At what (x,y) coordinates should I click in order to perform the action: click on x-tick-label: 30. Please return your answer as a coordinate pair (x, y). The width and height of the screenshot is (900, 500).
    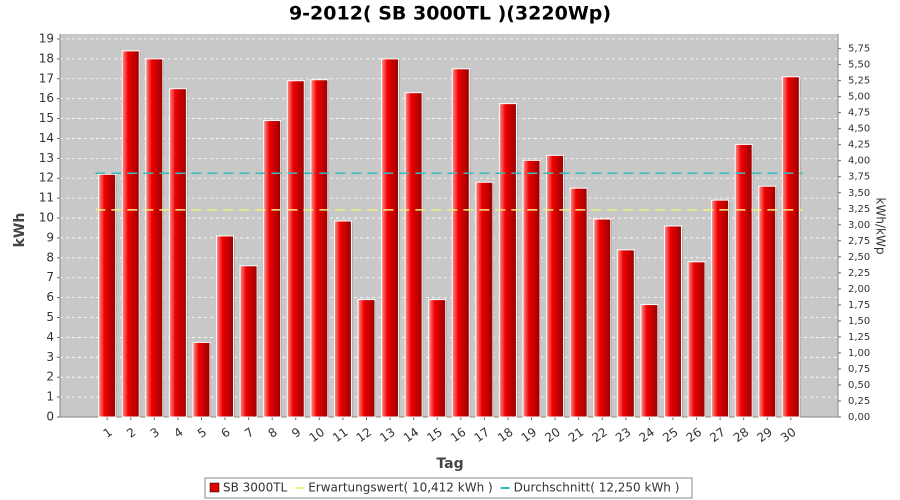
    Looking at the image, I should click on (788, 435).